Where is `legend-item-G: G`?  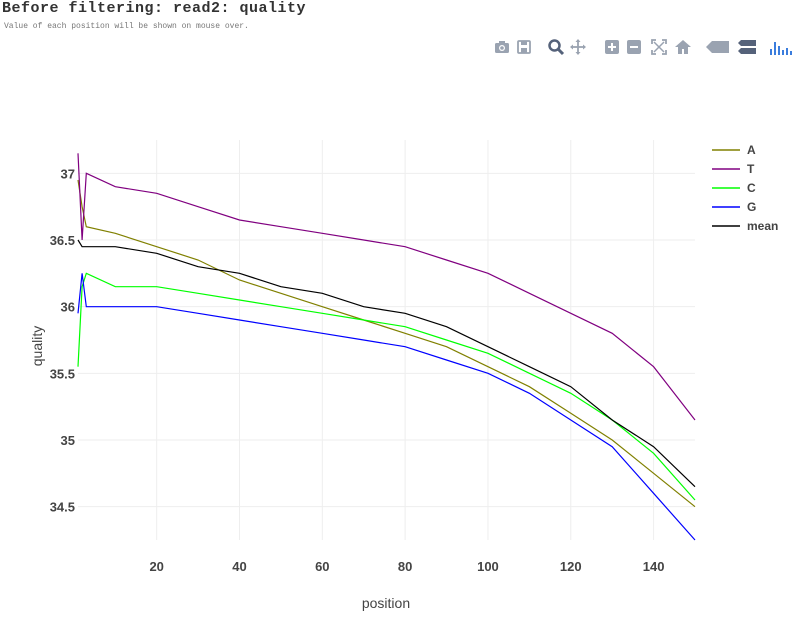 legend-item-G: G is located at coordinates (734, 207).